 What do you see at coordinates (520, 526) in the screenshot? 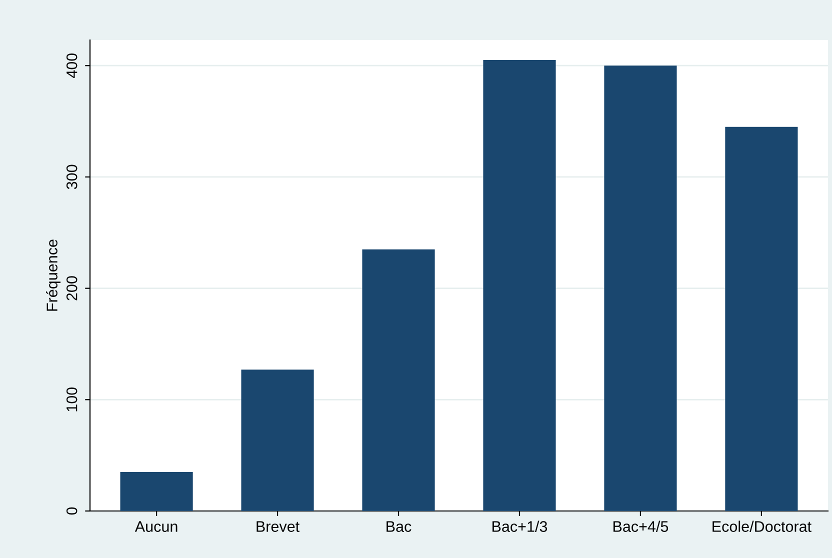
I see `x-tick-label: Bac+1/3` at bounding box center [520, 526].